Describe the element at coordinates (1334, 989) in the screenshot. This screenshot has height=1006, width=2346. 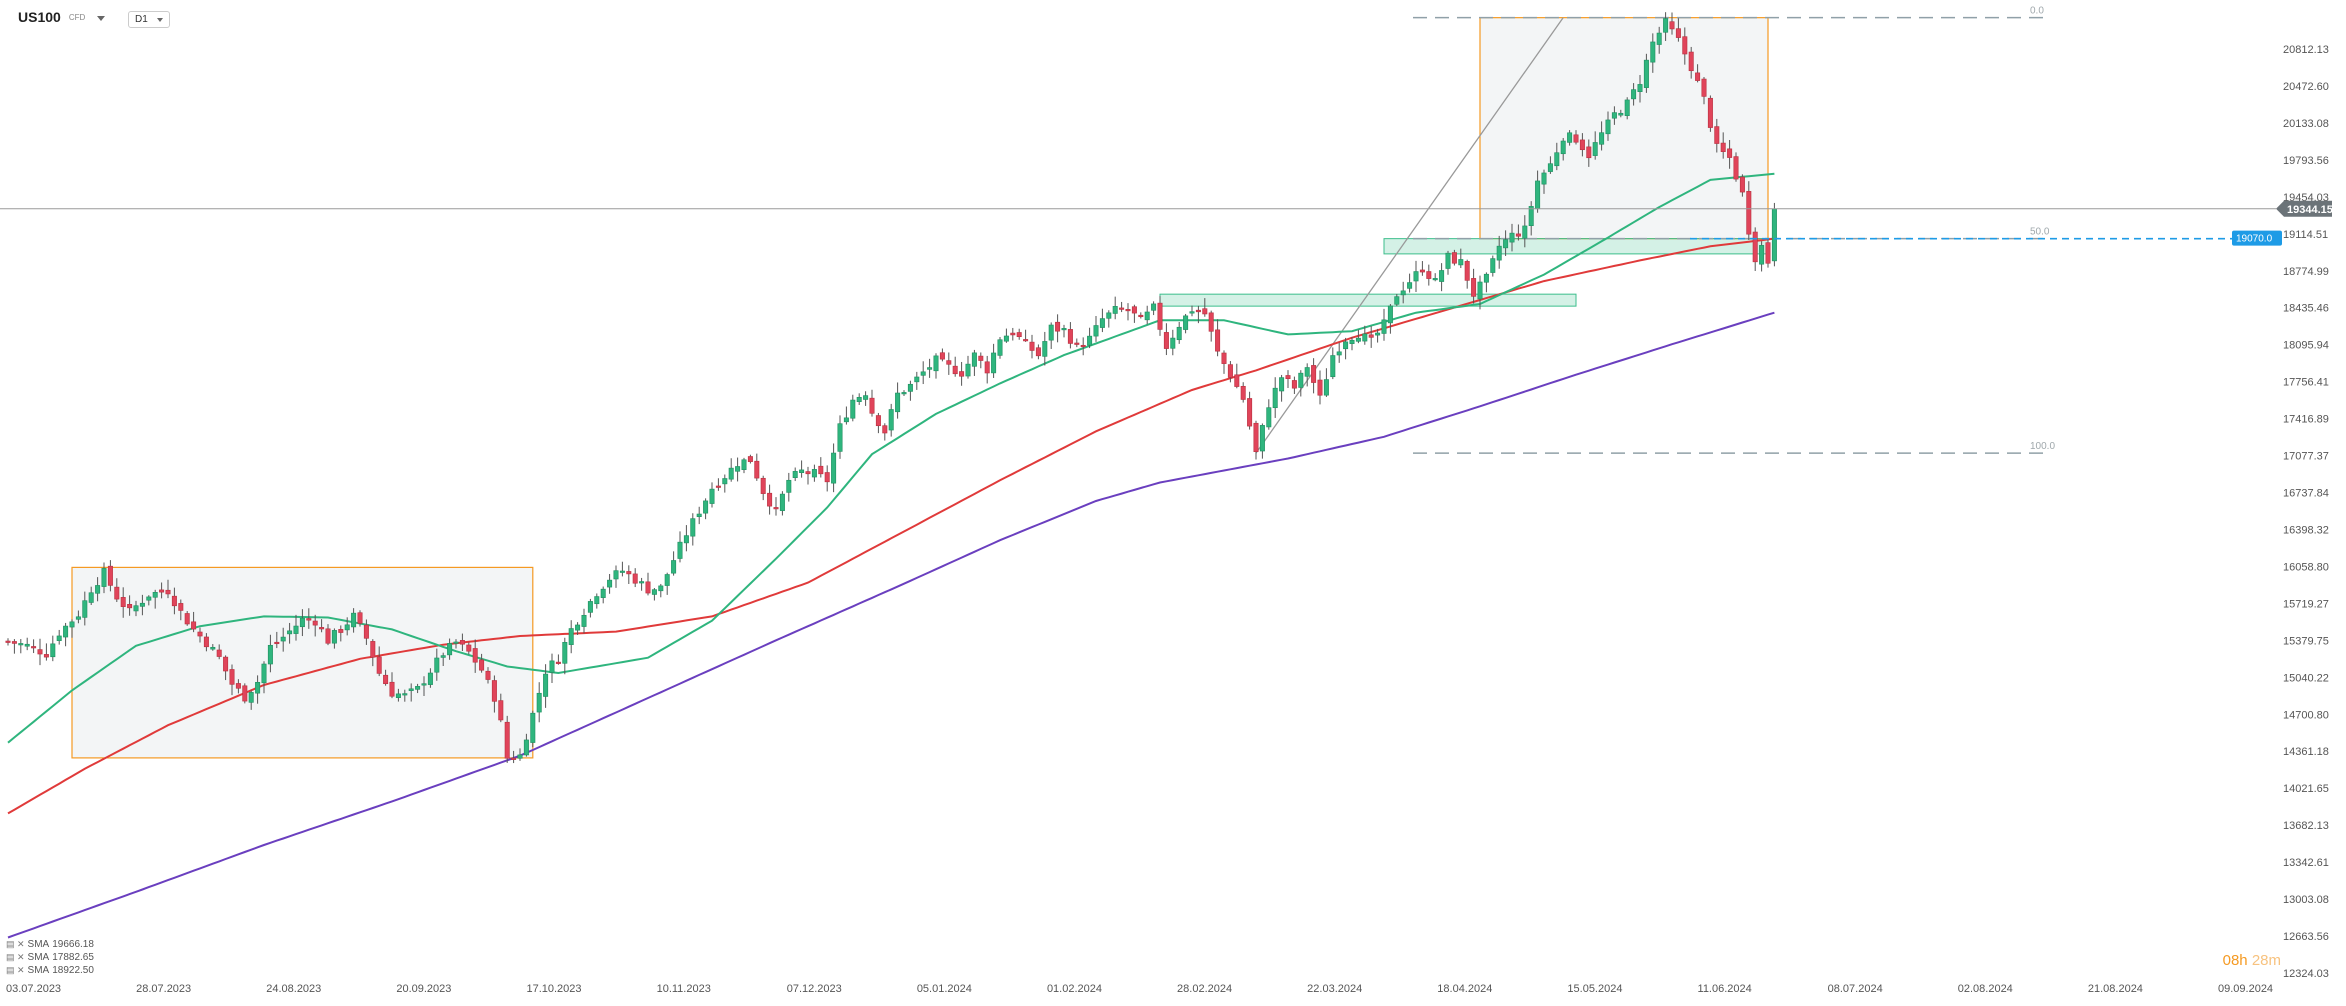
I see `x-tick-label: 22.03.2024` at that location.